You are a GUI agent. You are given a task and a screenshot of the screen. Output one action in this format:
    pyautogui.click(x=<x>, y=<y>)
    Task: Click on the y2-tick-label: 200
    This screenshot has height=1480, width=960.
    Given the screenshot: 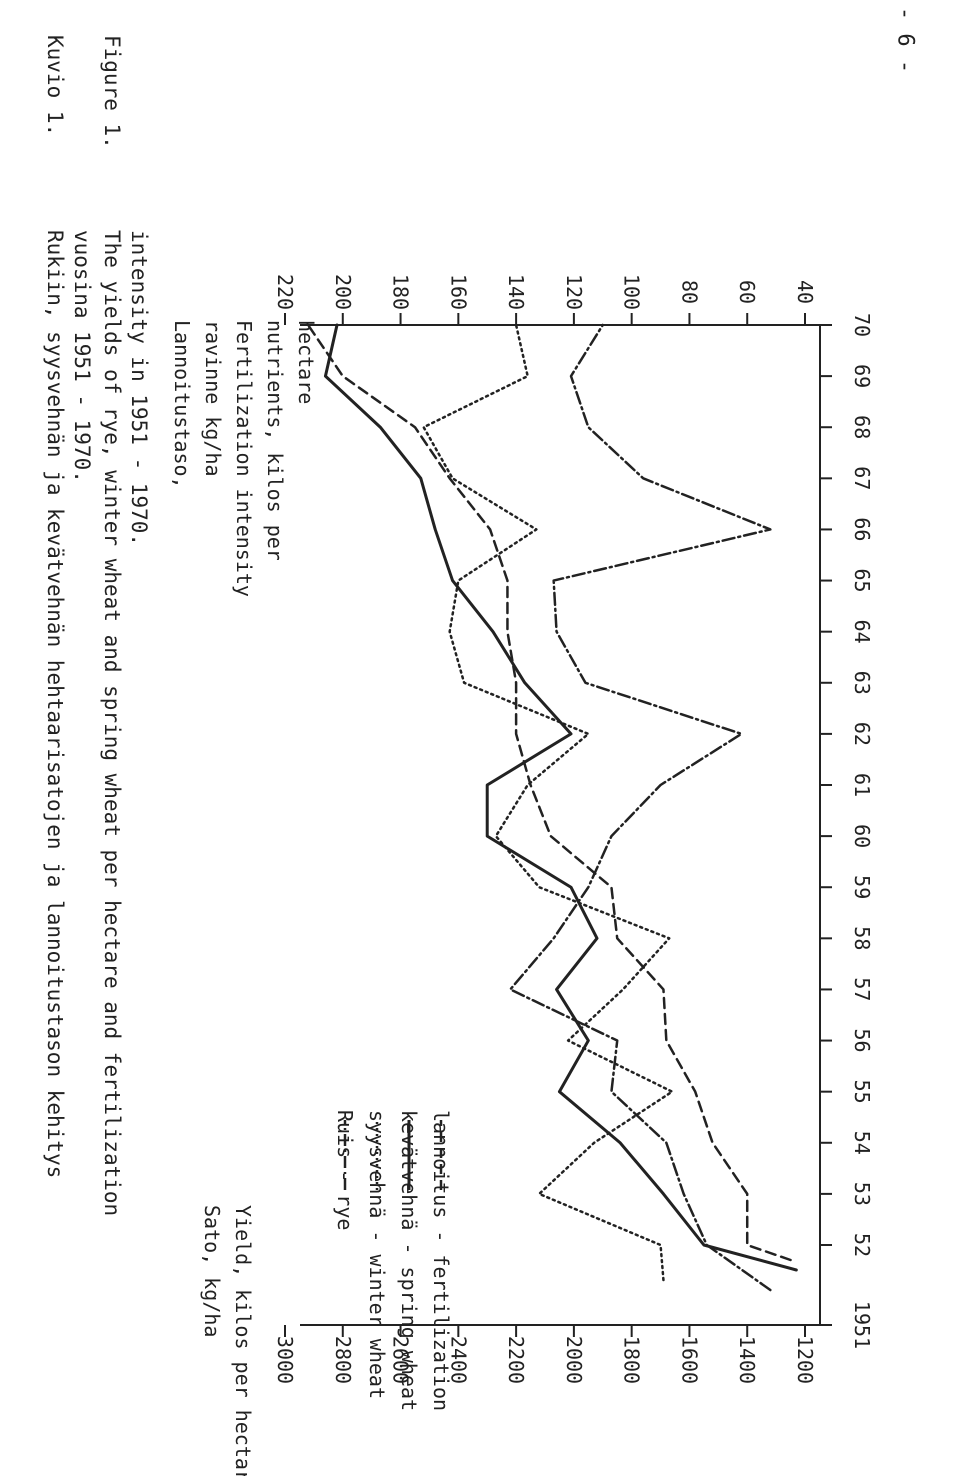 What is the action you would take?
    pyautogui.click(x=343, y=292)
    